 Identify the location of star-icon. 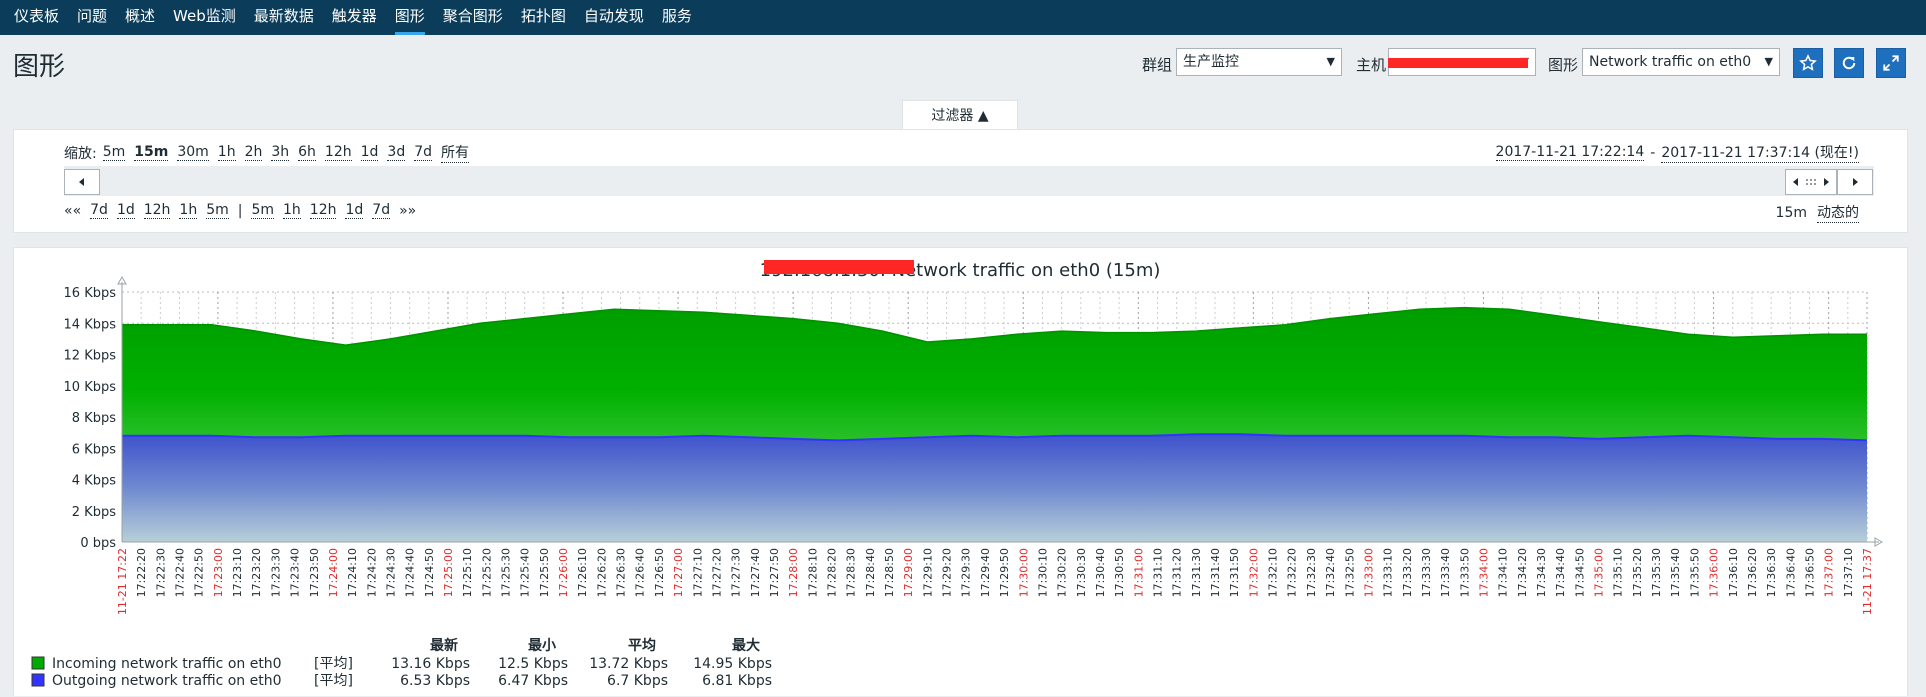
(1808, 62).